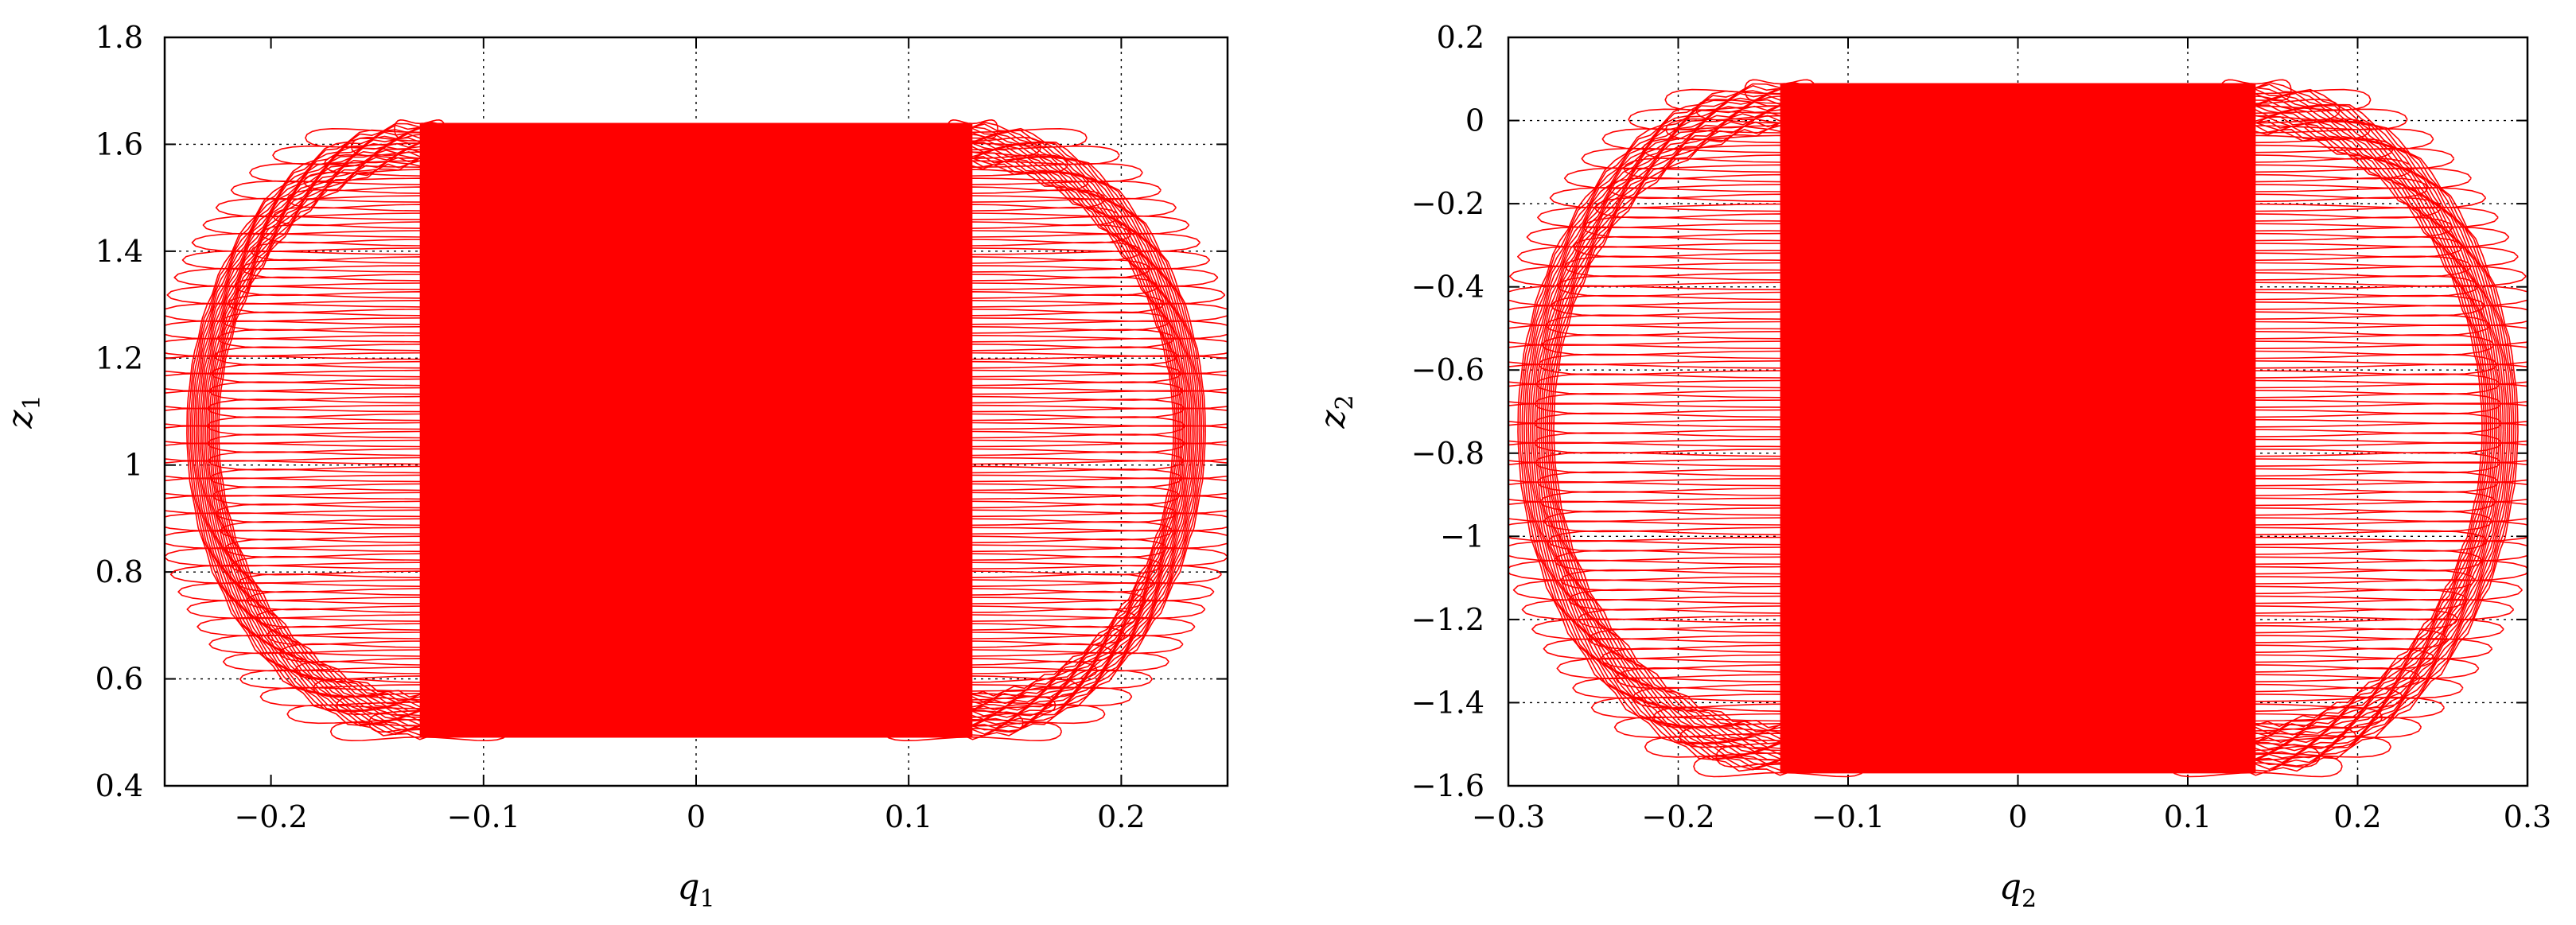 The image size is (2576, 925). Describe the element at coordinates (1509, 816) in the screenshot. I see `p1-x-tick-label: −0.3` at that location.